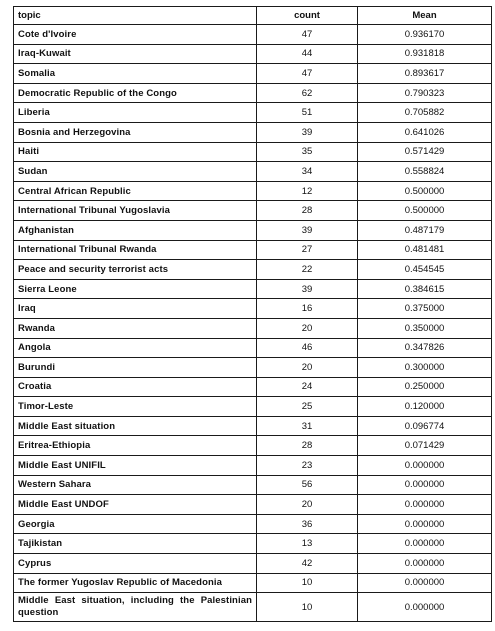  I want to click on table-row: Tajikistan 13 0.000000, so click(252, 544).